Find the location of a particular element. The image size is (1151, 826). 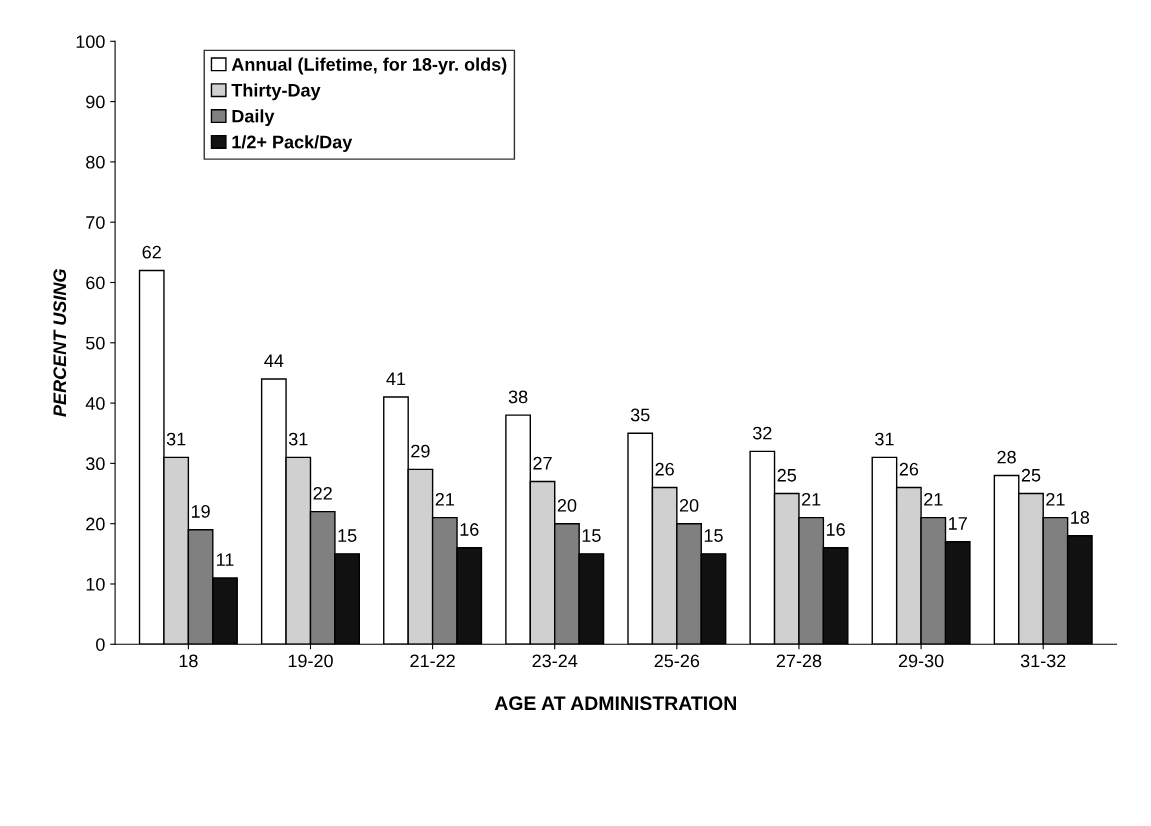

y-tick-label: 60 is located at coordinates (95, 283).